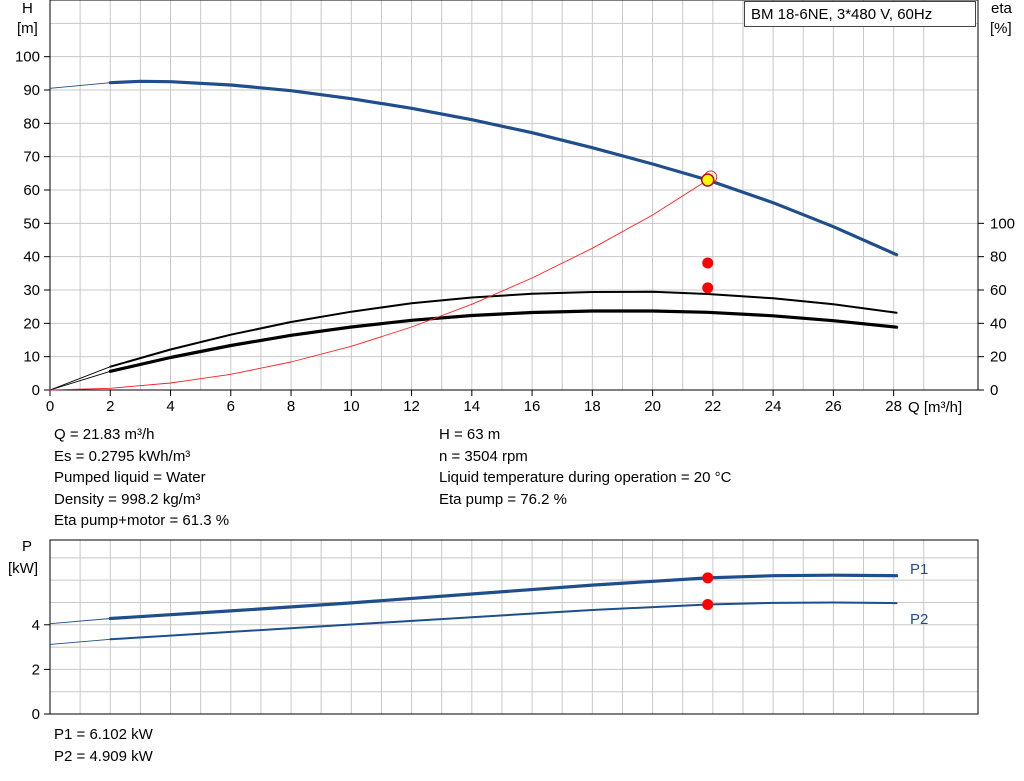  I want to click on eta-pump-marker, so click(708, 263).